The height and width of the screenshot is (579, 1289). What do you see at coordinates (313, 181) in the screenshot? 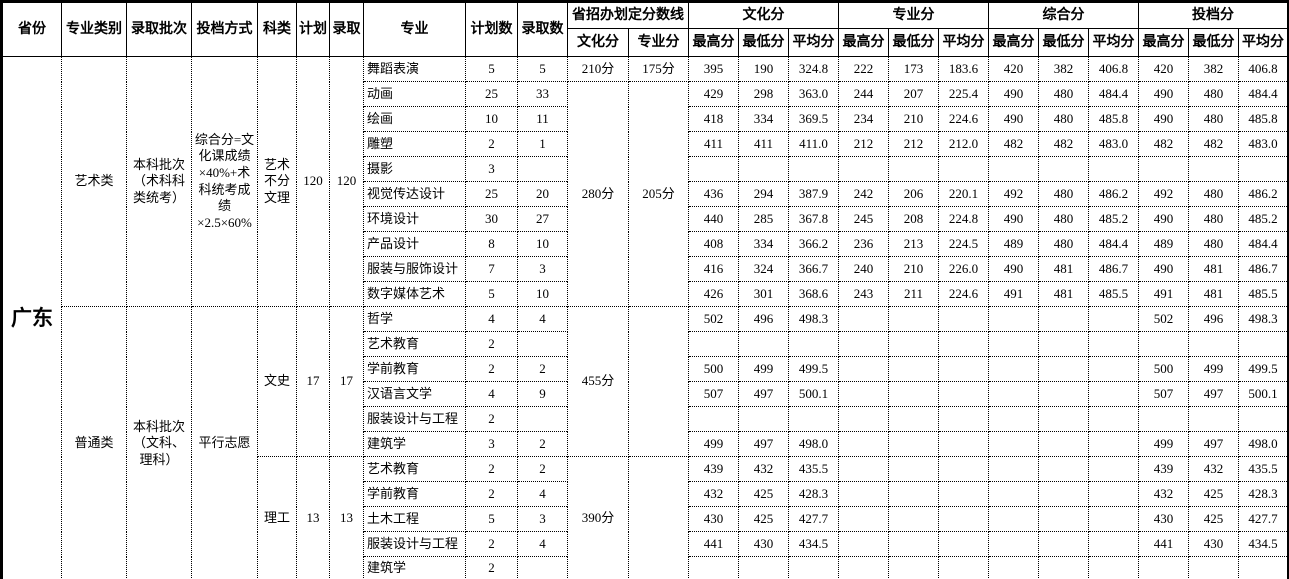
I see `plan-total-cell: 120` at bounding box center [313, 181].